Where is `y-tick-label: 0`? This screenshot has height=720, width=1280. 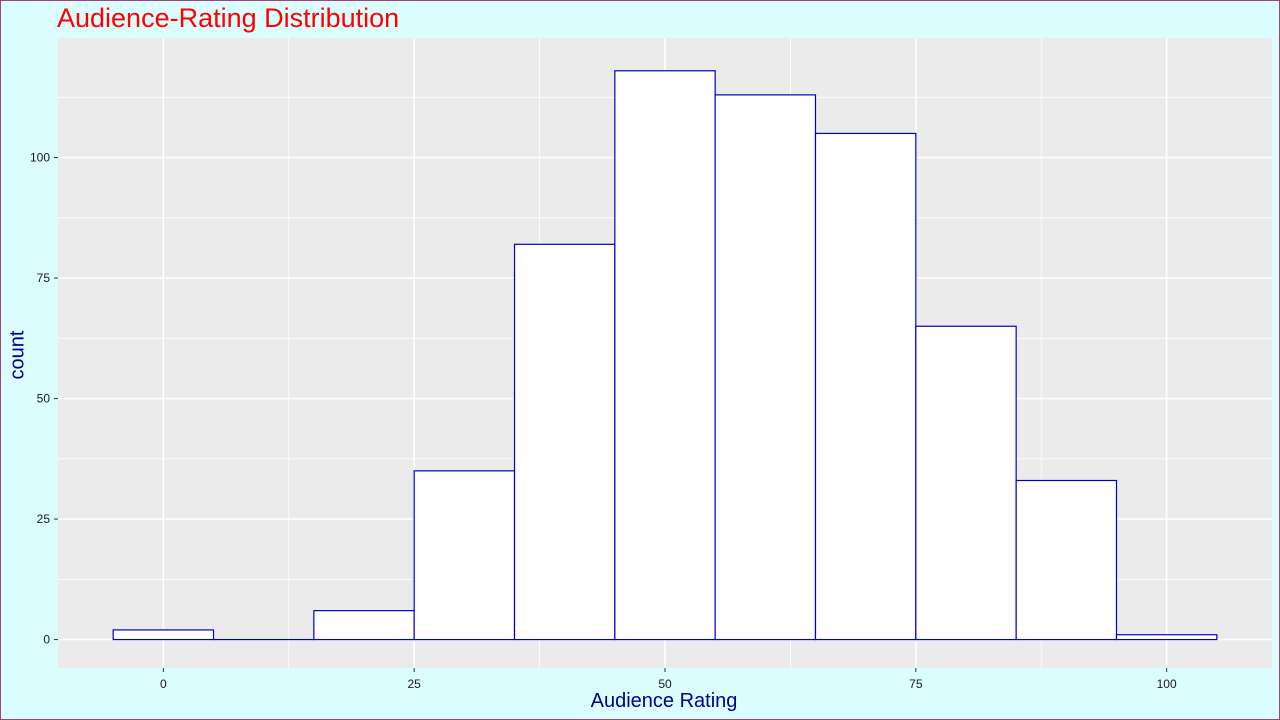 y-tick-label: 0 is located at coordinates (46, 640).